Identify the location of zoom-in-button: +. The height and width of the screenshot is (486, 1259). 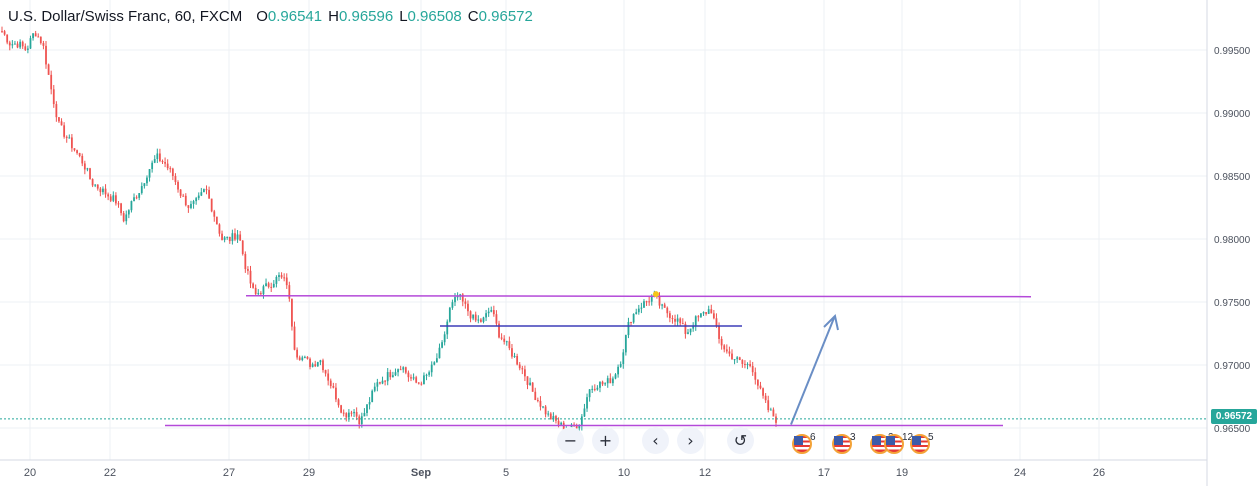
(605, 440).